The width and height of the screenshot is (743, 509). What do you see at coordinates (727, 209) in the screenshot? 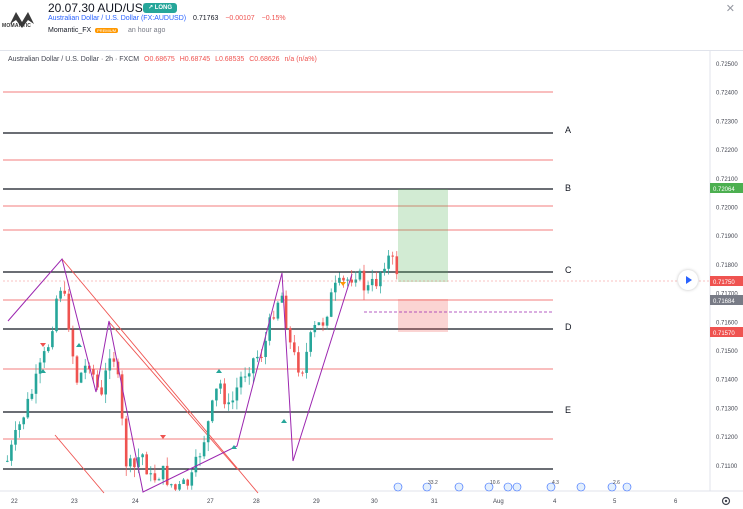
I see `price-tick-label: 0.72000` at bounding box center [727, 209].